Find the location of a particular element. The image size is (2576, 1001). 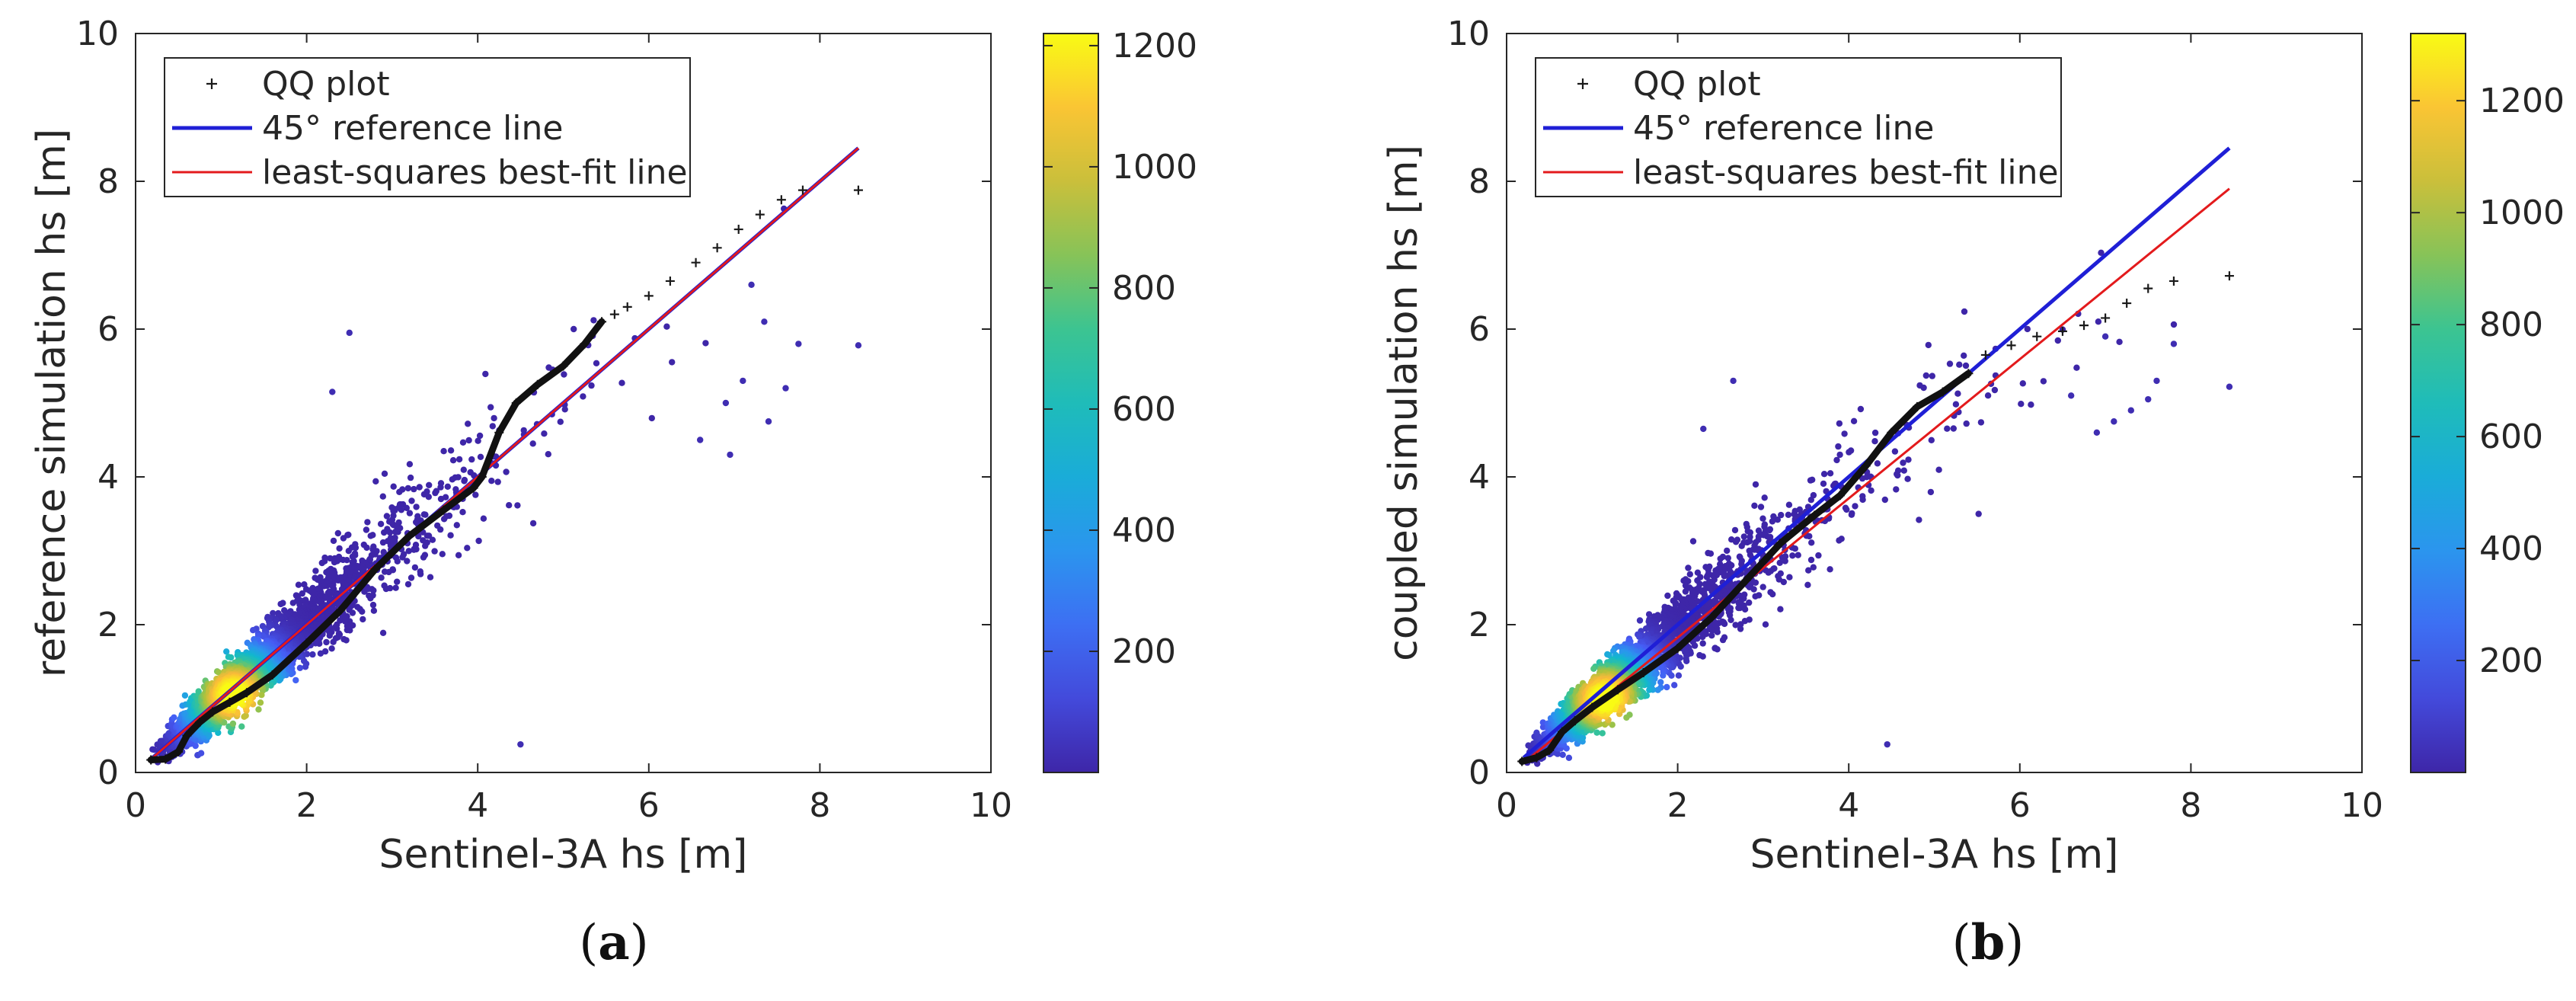

y-axis-label: coupled simulation hs [m] is located at coordinates (1404, 403).